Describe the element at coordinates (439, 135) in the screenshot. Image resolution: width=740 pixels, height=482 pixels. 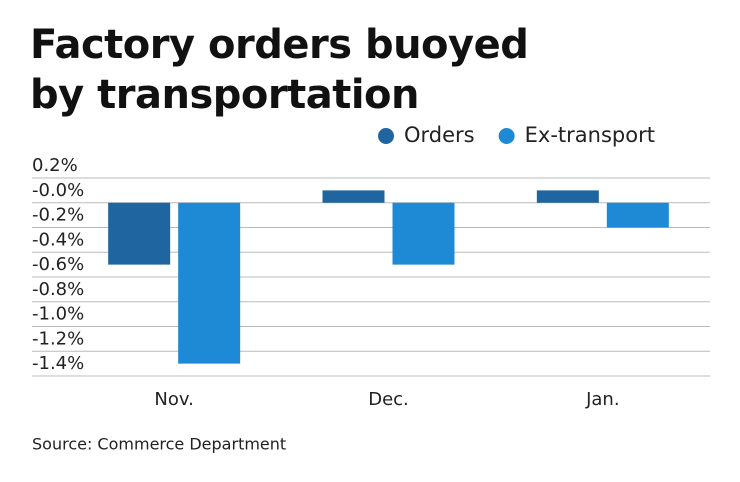
I see `legend-label: Orders` at that location.